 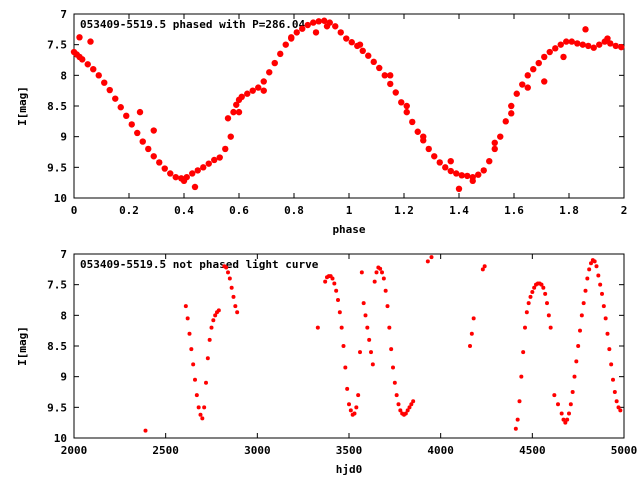 I want to click on x-tick-label: 0.4, so click(x=184, y=210).